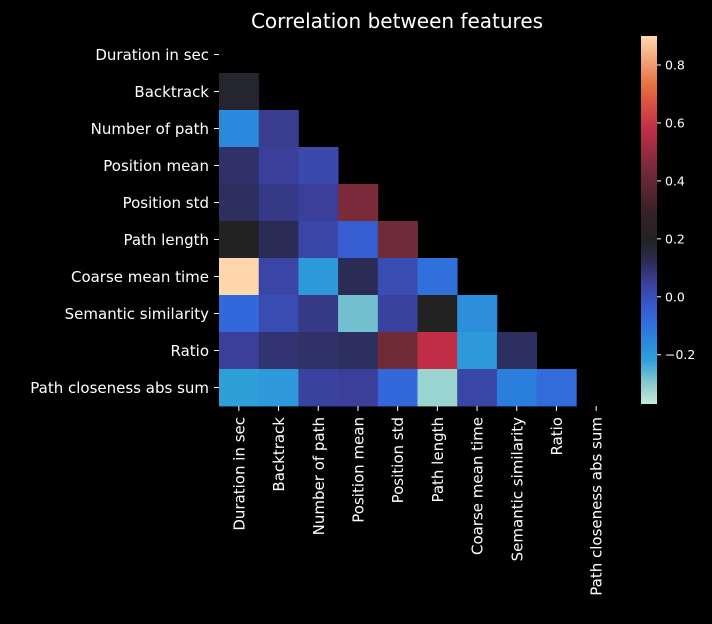 The height and width of the screenshot is (624, 712). I want to click on row-label: Backtrack, so click(171, 92).